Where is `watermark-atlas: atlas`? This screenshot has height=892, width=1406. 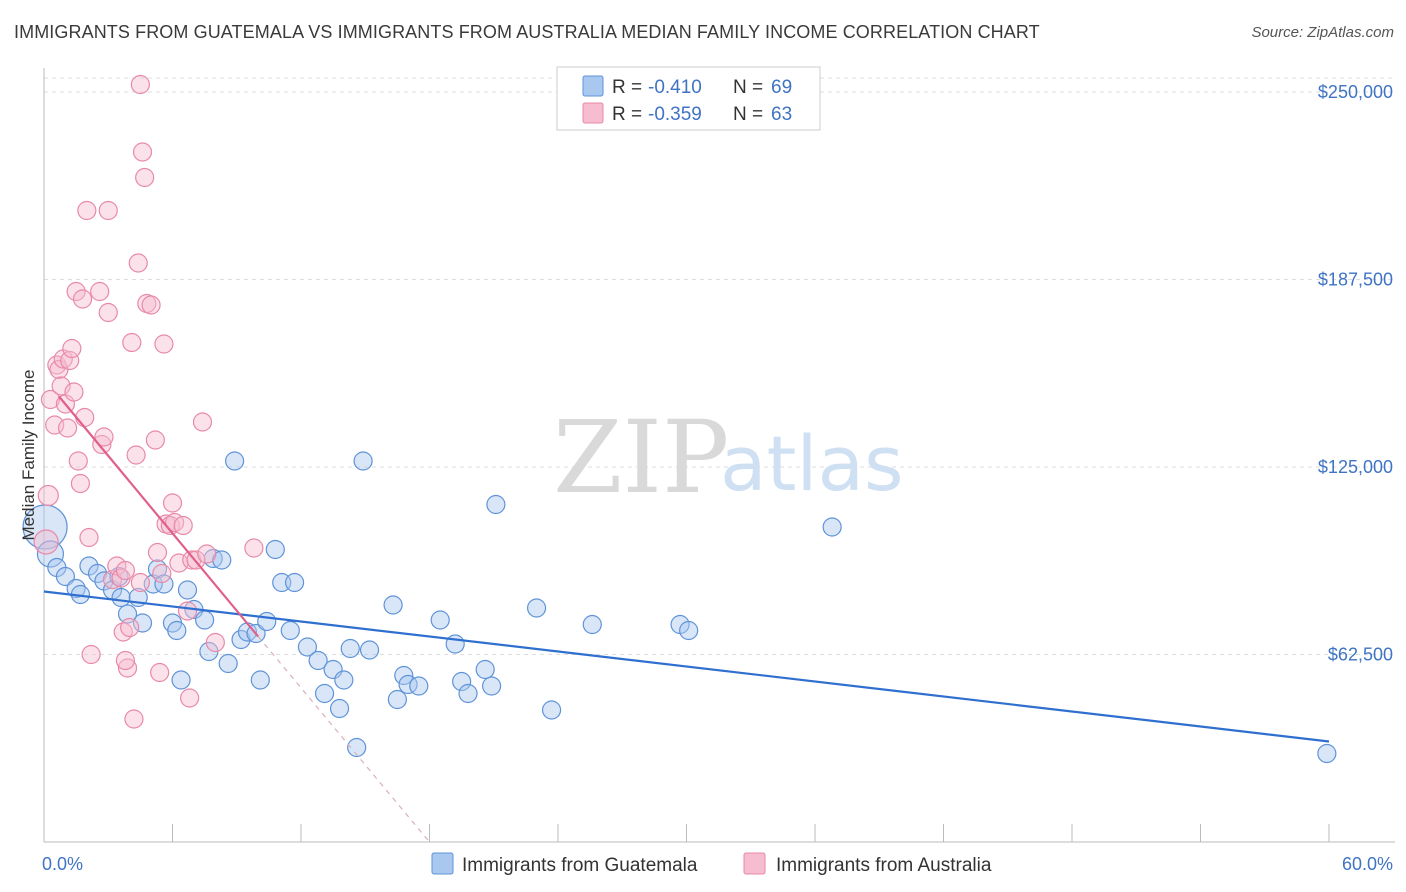
watermark-atlas: atlas is located at coordinates (812, 463).